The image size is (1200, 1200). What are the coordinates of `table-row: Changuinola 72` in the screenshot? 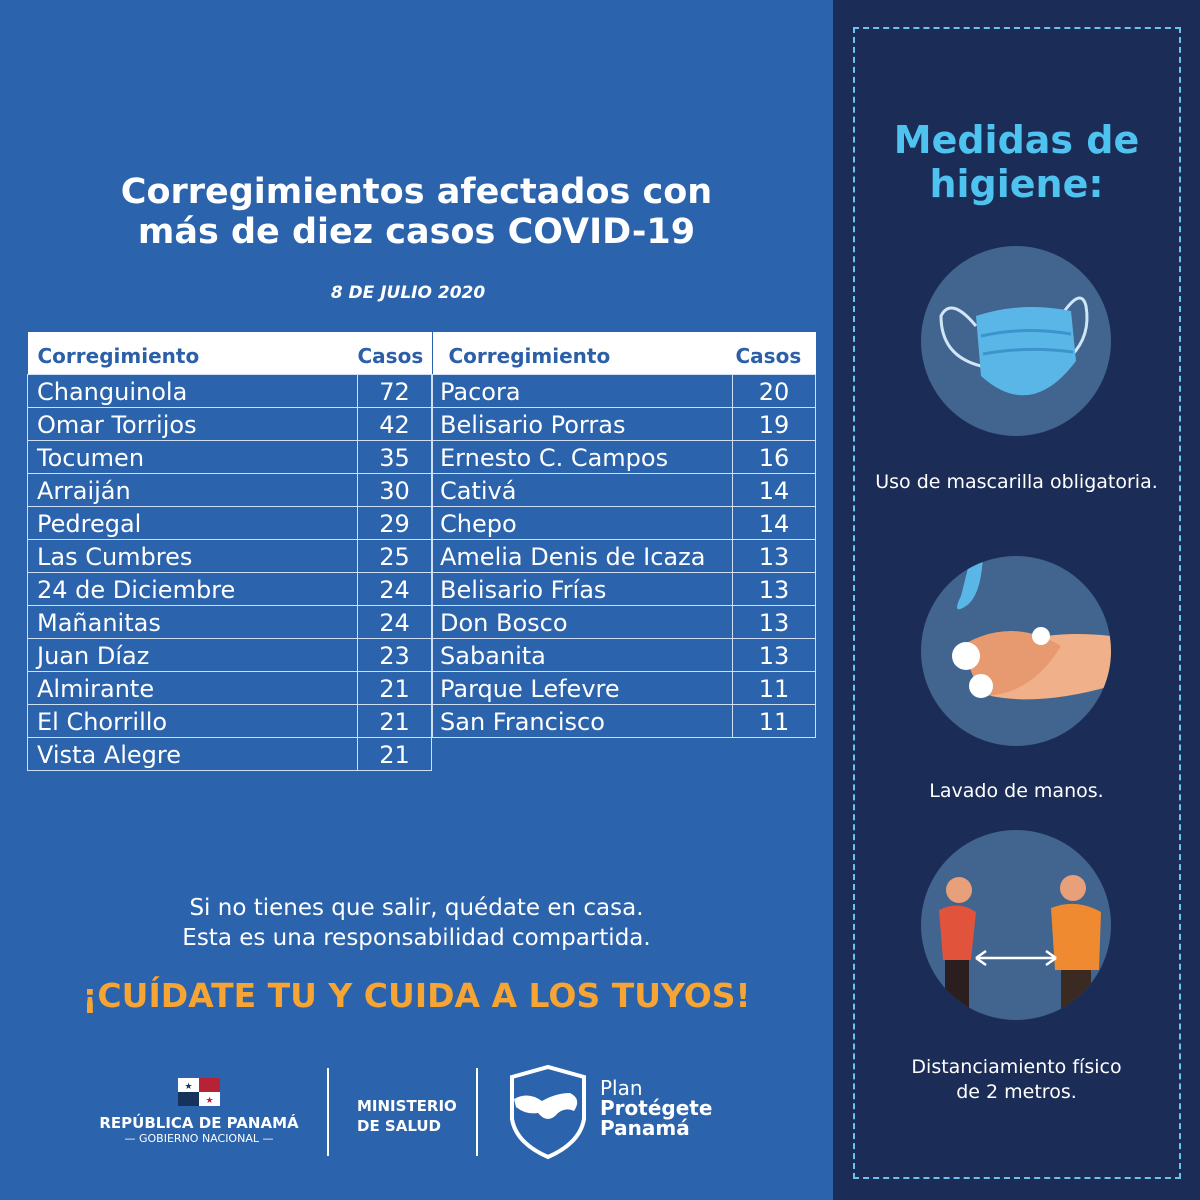 It's located at (229, 390).